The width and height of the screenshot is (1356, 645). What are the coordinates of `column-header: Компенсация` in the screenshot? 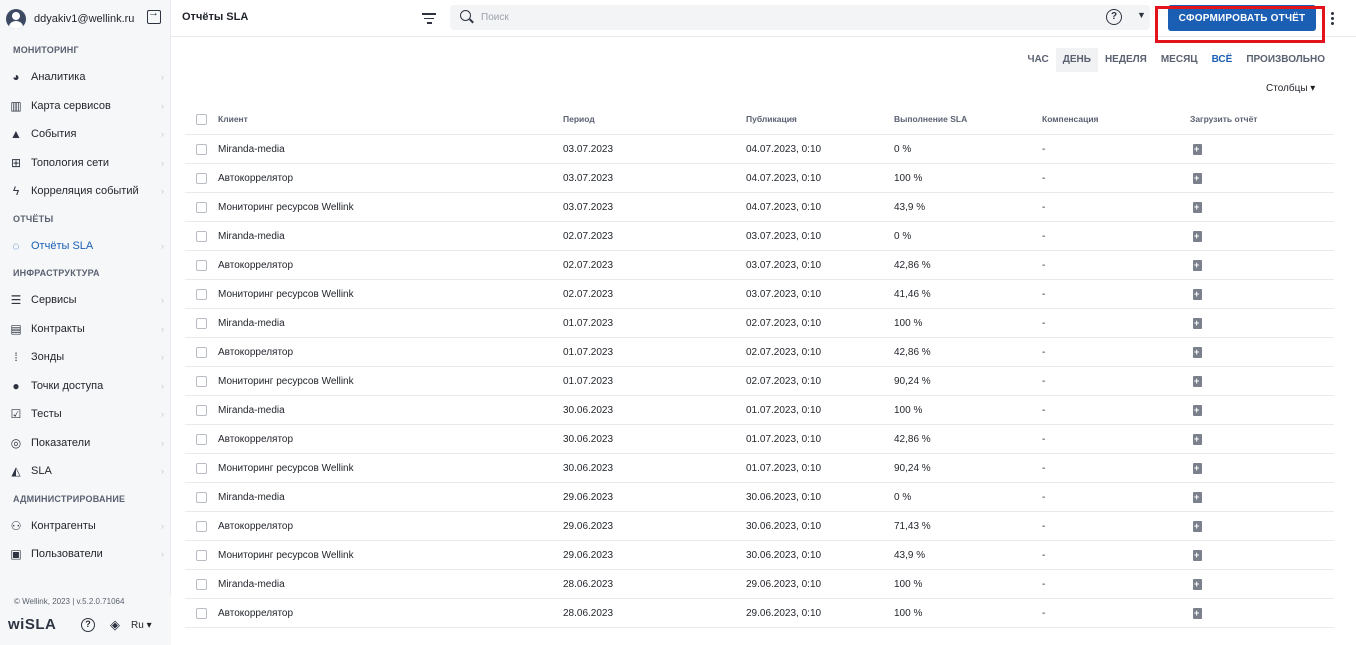 It's located at (1070, 119).